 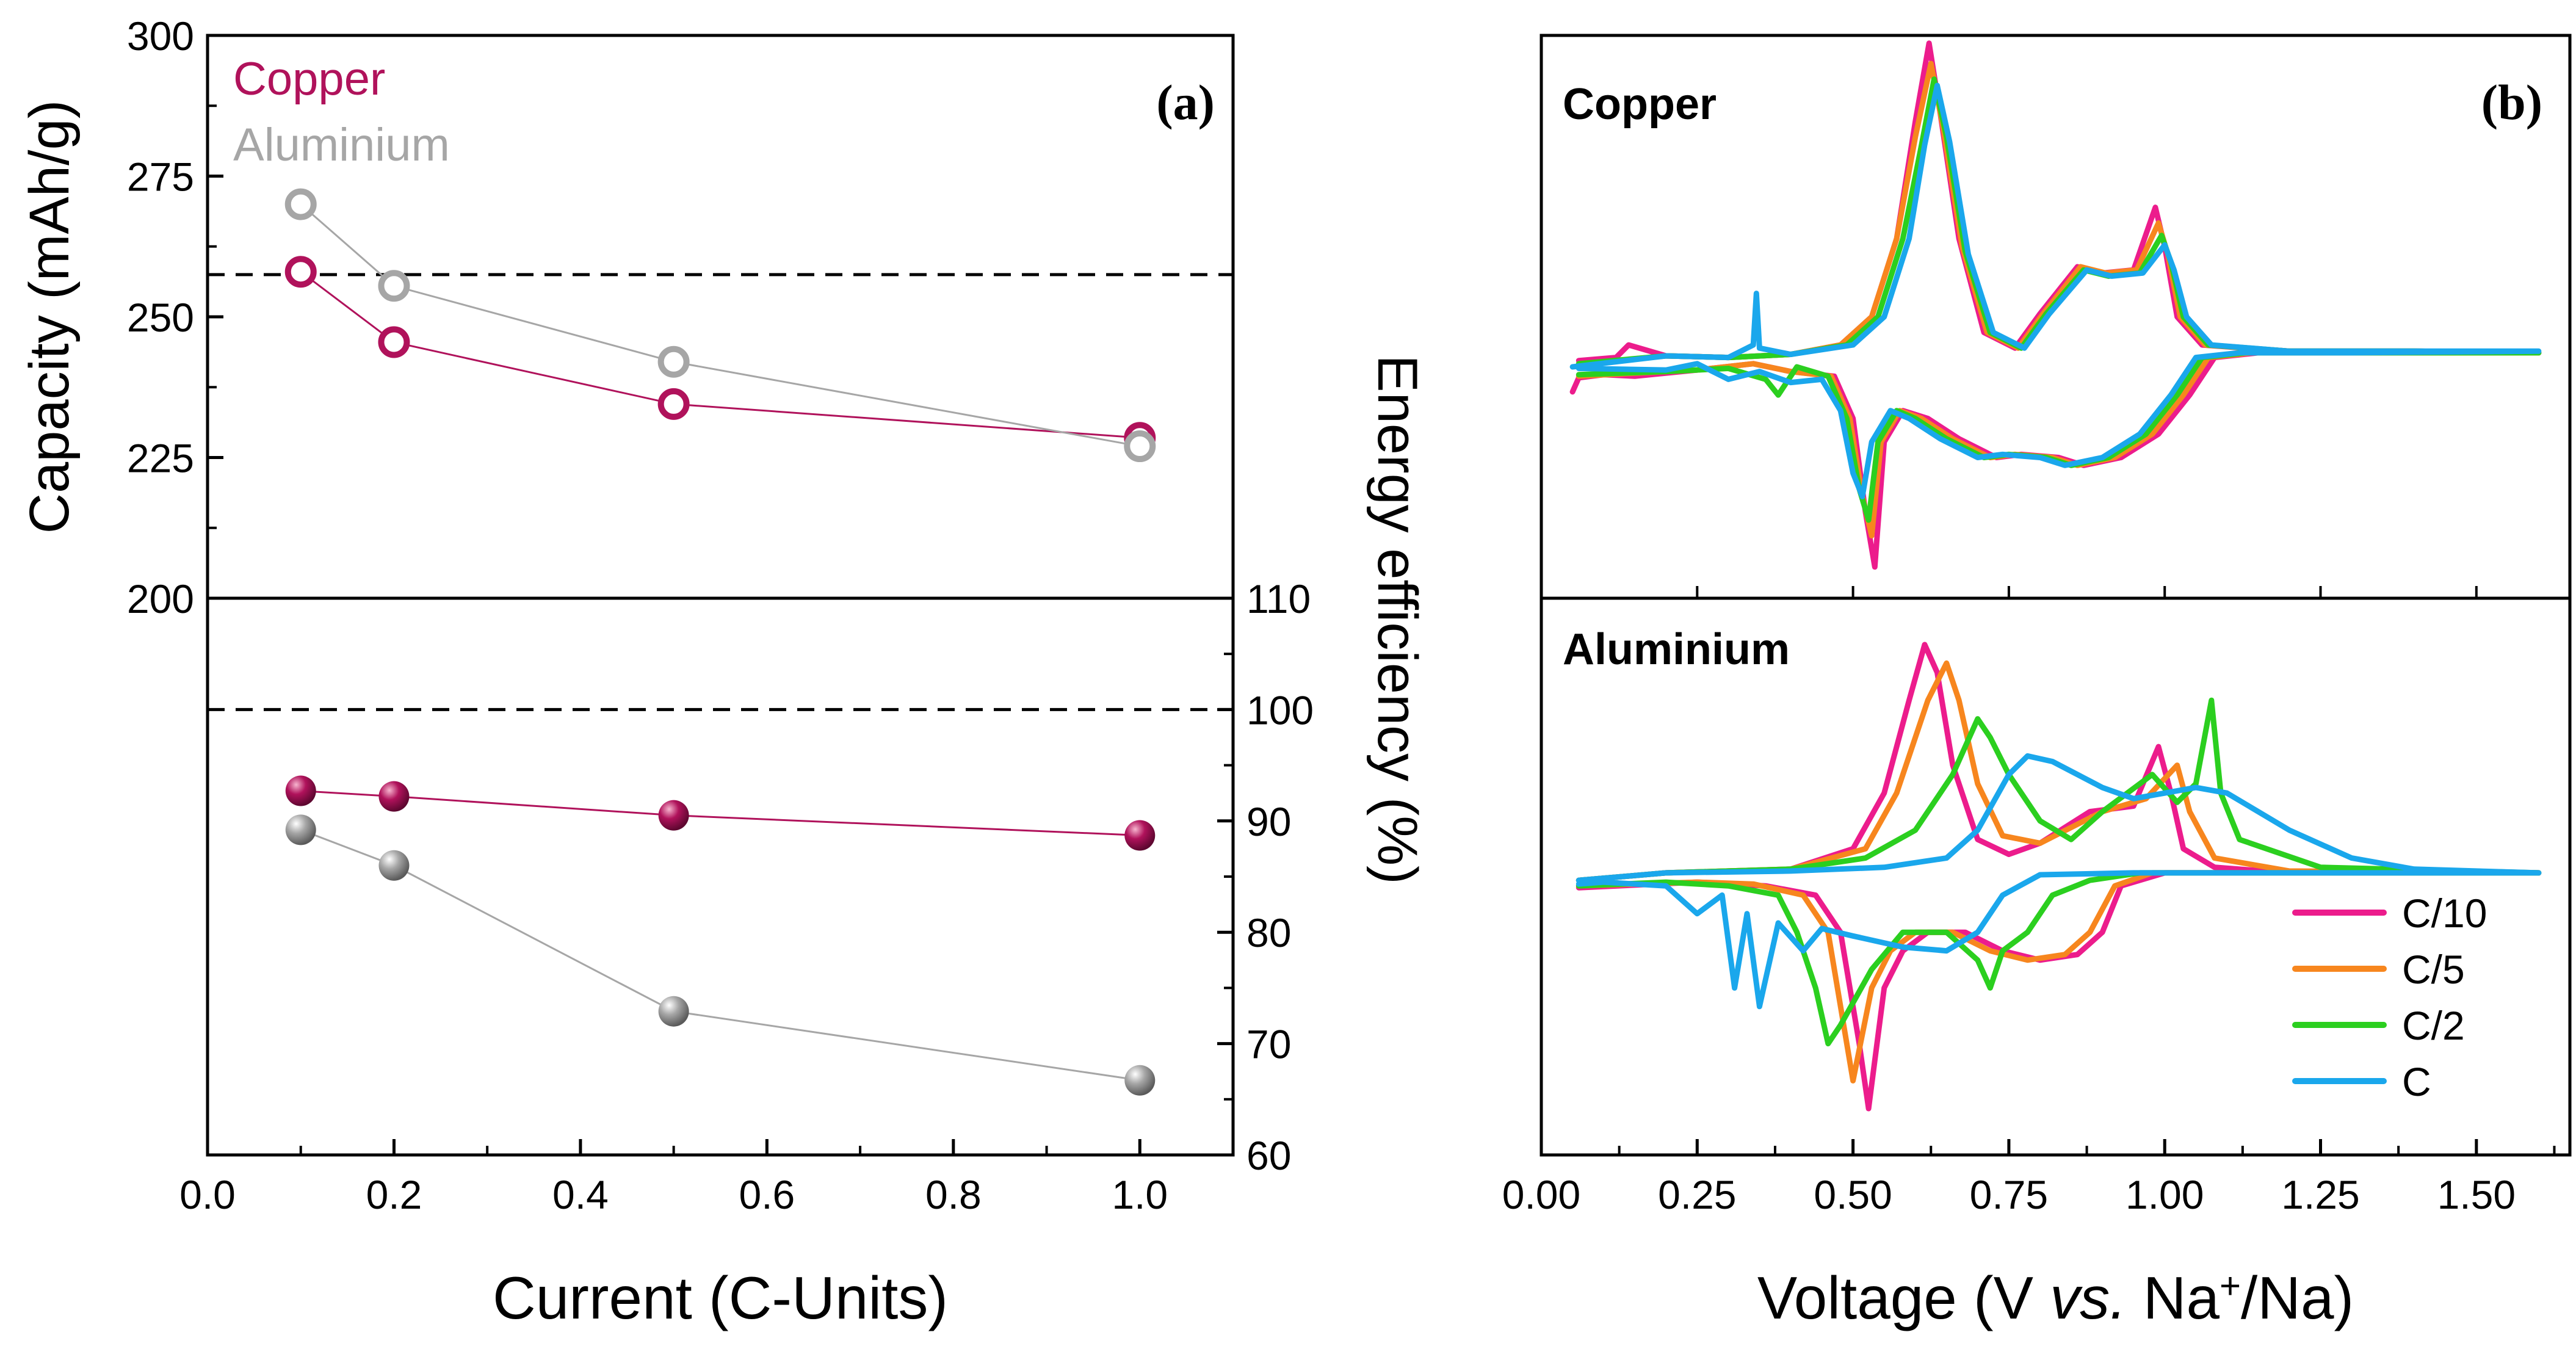 I want to click on current-tick-label: 0.2, so click(x=394, y=1194).